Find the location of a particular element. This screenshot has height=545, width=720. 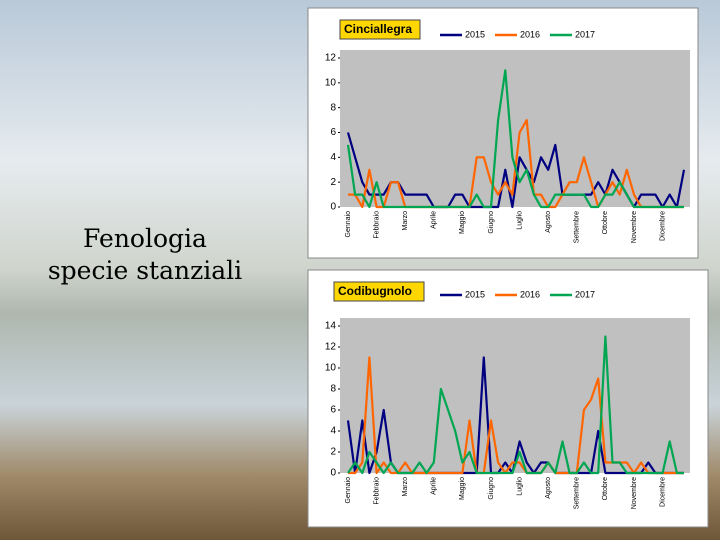

plot-area is located at coordinates (515, 395).